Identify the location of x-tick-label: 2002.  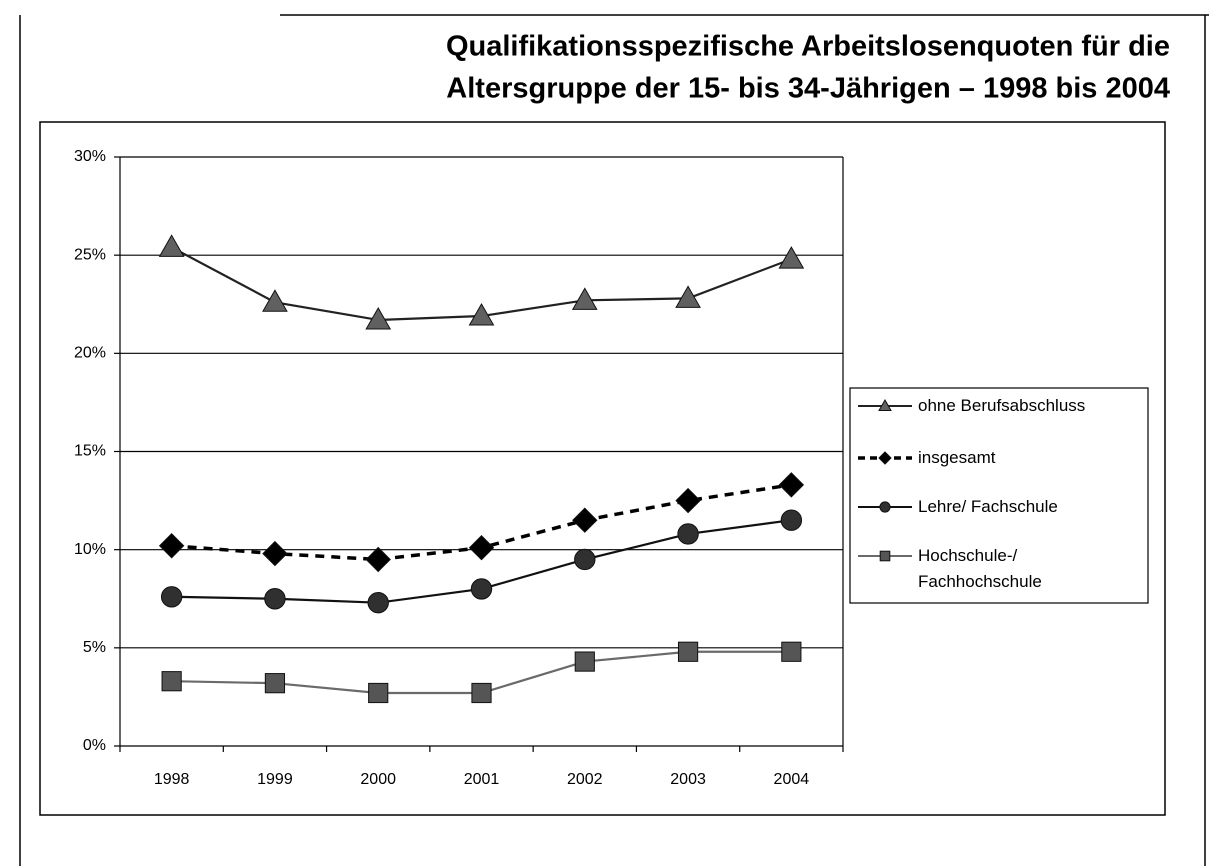
(585, 779).